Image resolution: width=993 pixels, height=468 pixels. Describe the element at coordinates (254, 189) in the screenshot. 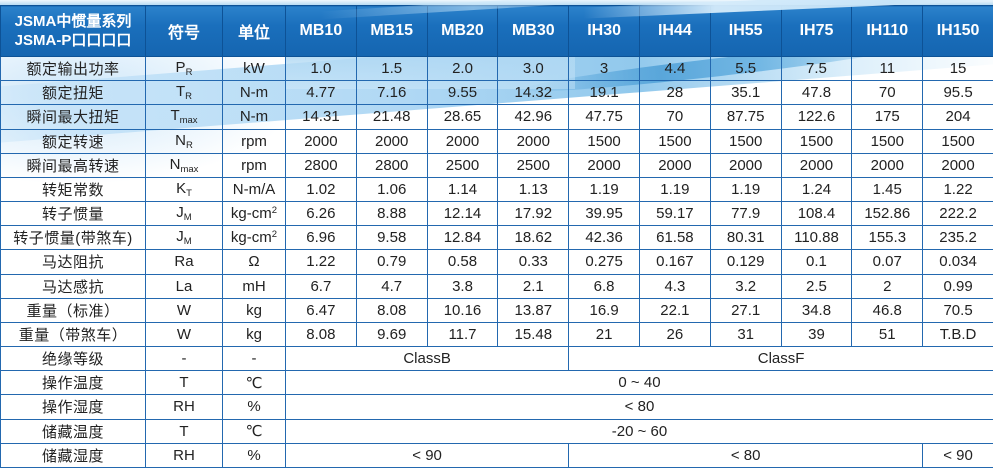

I see `unit-cell: N-m/A` at that location.